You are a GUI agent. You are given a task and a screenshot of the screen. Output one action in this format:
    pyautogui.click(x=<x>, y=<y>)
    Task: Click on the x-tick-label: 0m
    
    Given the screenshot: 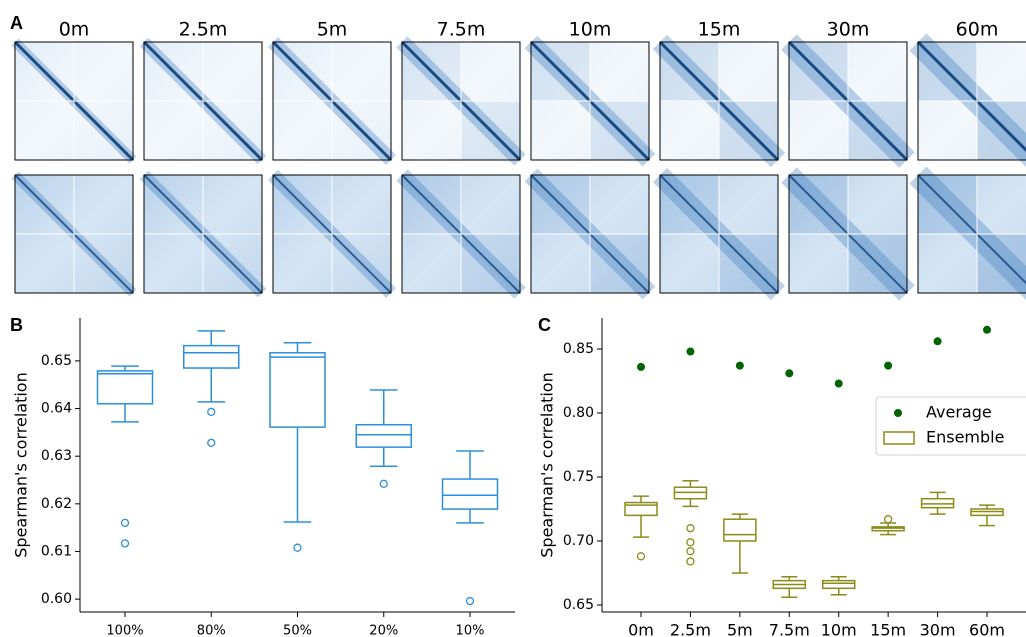 What is the action you would take?
    pyautogui.click(x=641, y=629)
    